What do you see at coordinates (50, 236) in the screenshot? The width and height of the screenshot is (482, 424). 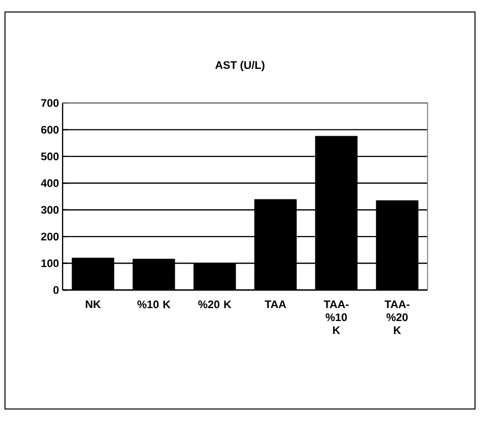 I see `y-tick-label: 200` at bounding box center [50, 236].